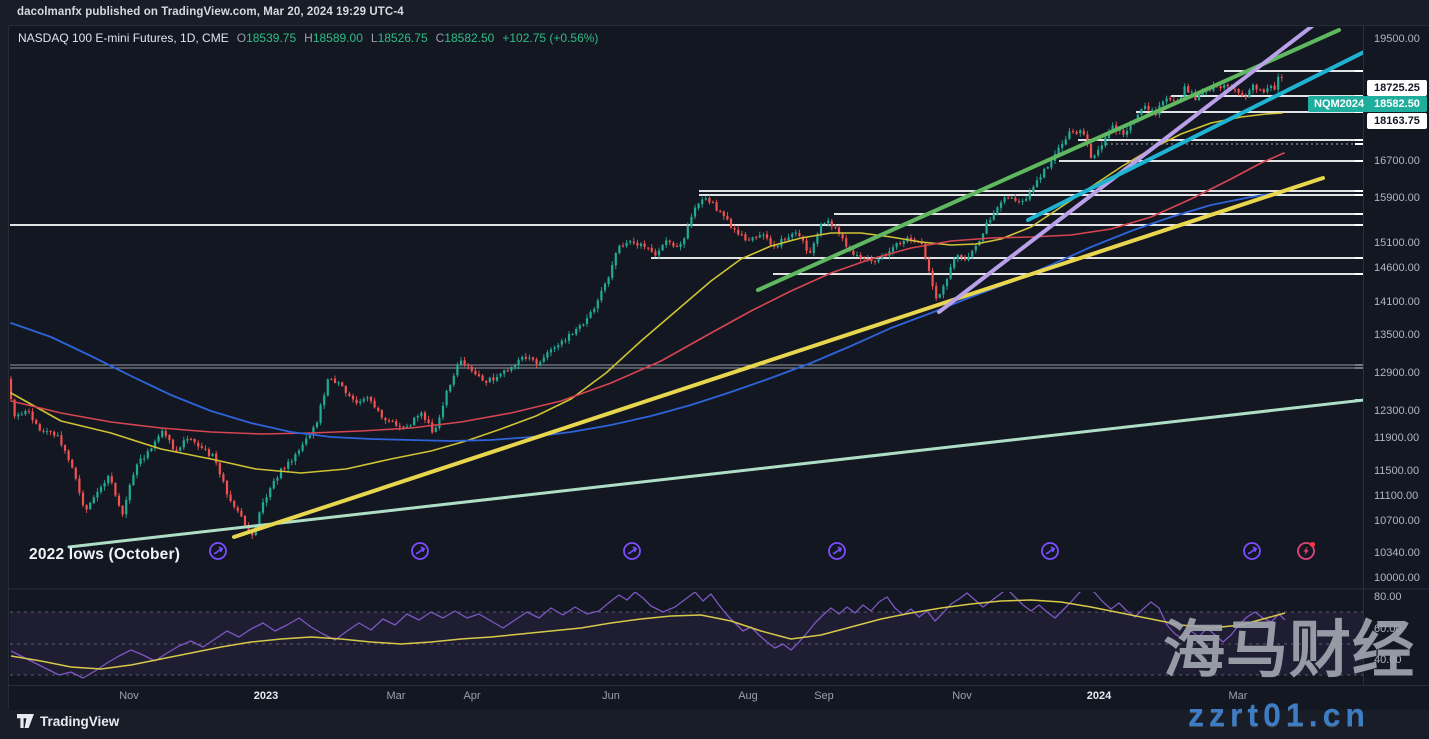  What do you see at coordinates (374, 38) in the screenshot?
I see `ohlc-key-L: L` at bounding box center [374, 38].